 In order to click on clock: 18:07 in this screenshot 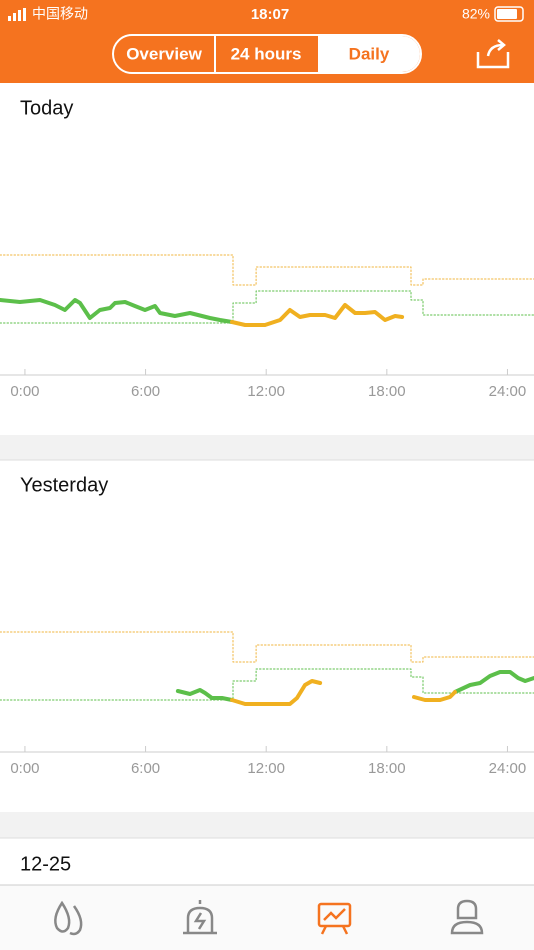, I will do `click(270, 14)`.